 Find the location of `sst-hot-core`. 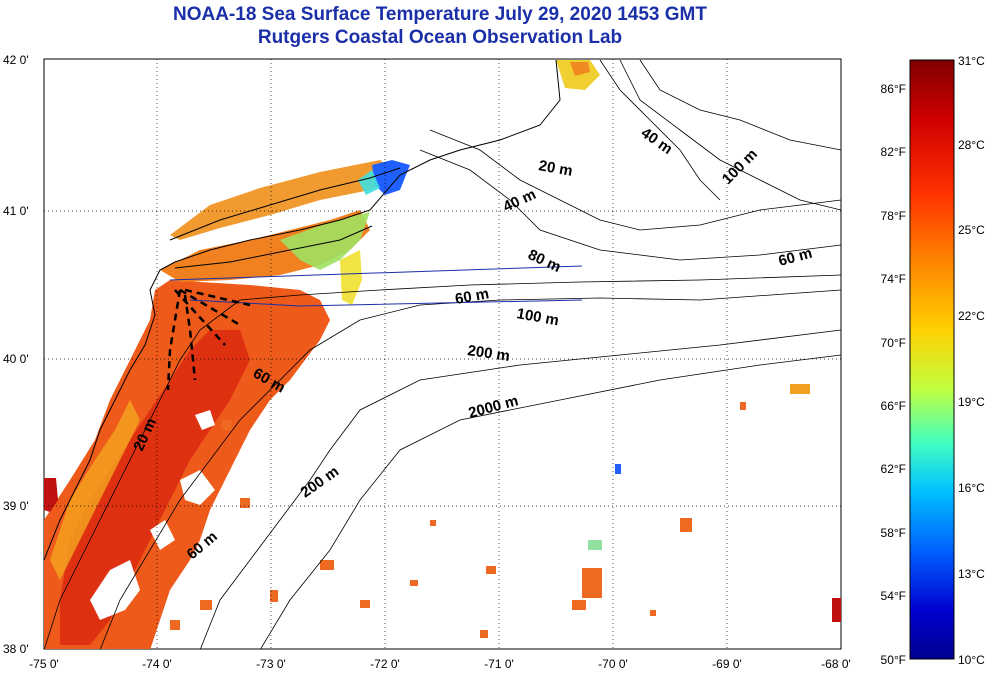

sst-hot-core is located at coordinates (155, 487).